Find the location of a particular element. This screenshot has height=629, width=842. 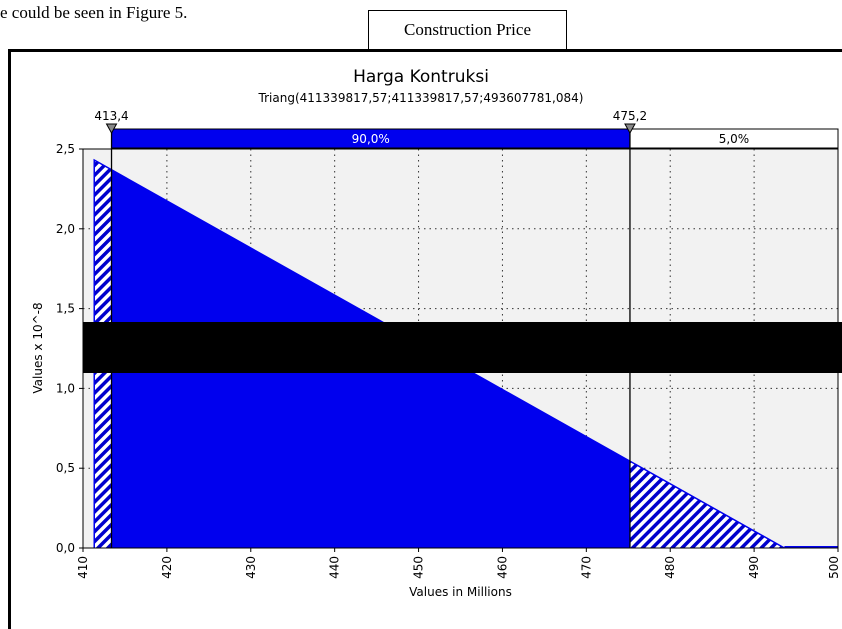

redaction-bar is located at coordinates (462, 347).